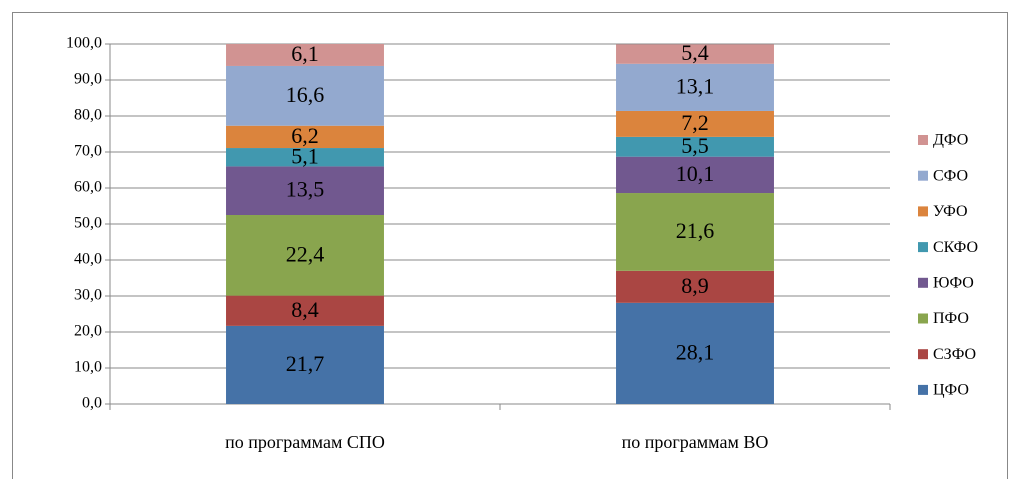 The image size is (1019, 479). Describe the element at coordinates (950, 175) in the screenshot. I see `legend-label: СФО` at that location.